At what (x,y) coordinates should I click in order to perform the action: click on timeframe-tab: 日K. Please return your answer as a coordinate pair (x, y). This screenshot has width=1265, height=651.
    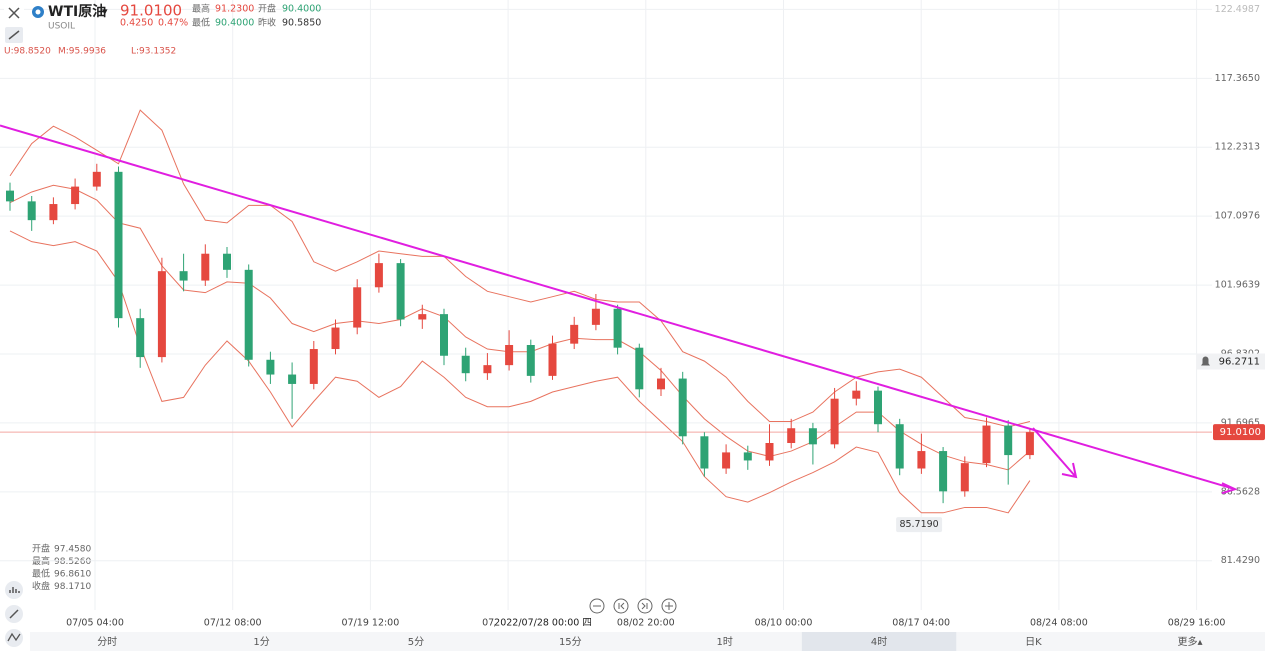
    Looking at the image, I should click on (1033, 642).